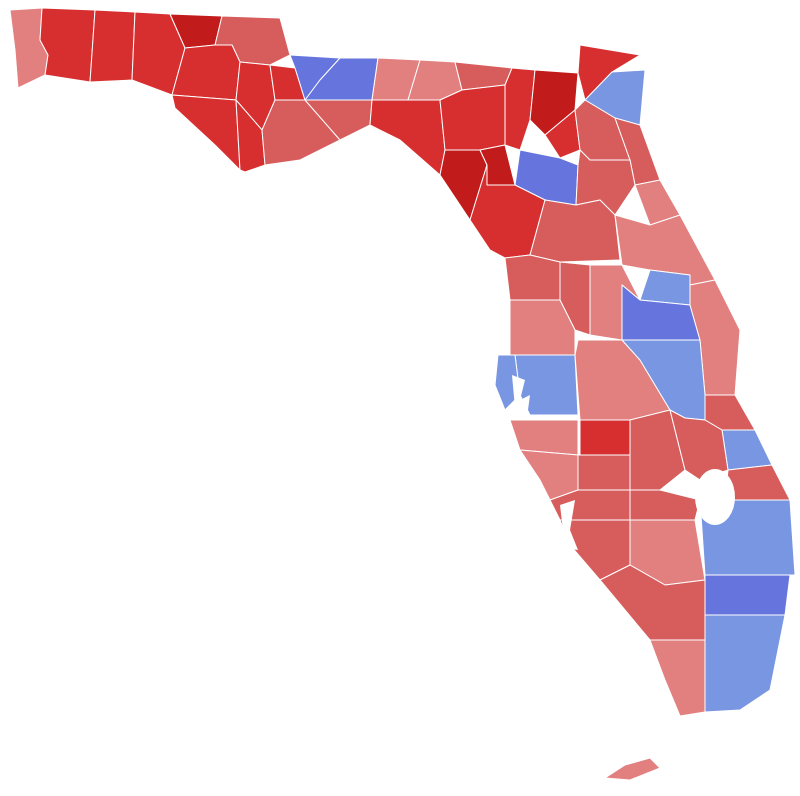  What do you see at coordinates (521, 392) in the screenshot?
I see `tampa-bay` at bounding box center [521, 392].